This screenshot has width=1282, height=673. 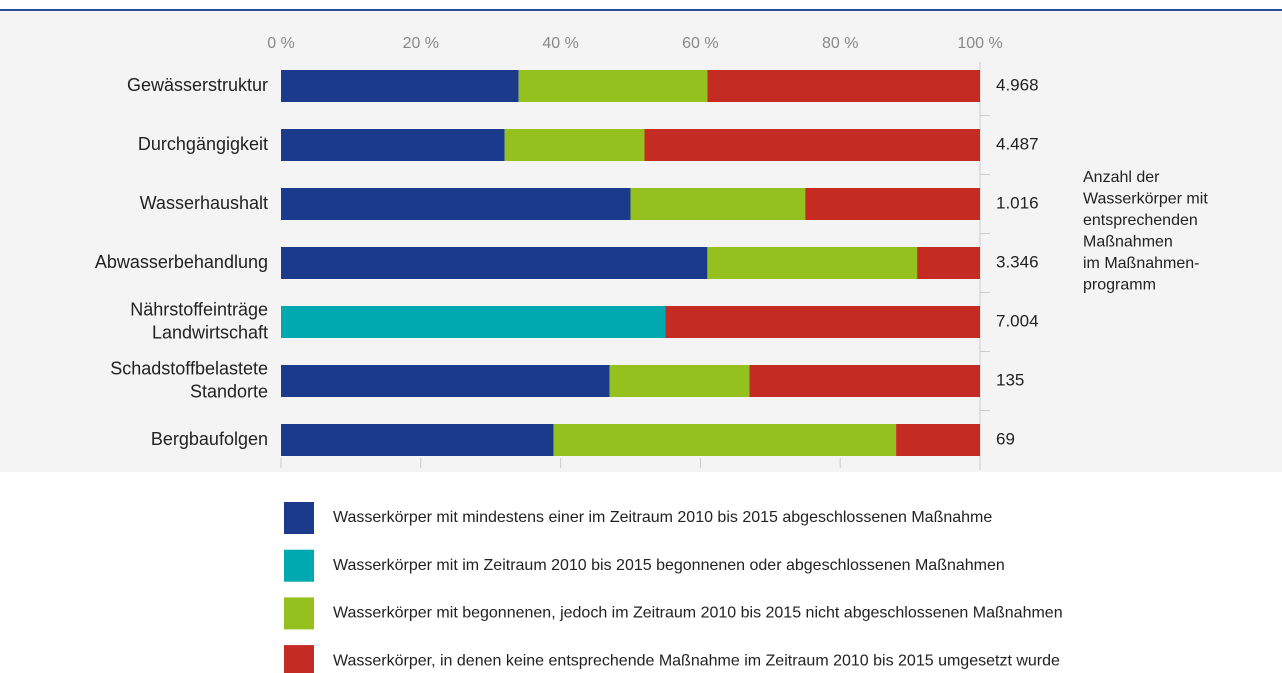 What do you see at coordinates (189, 368) in the screenshot?
I see `category-label: Schadstoffbelastete` at bounding box center [189, 368].